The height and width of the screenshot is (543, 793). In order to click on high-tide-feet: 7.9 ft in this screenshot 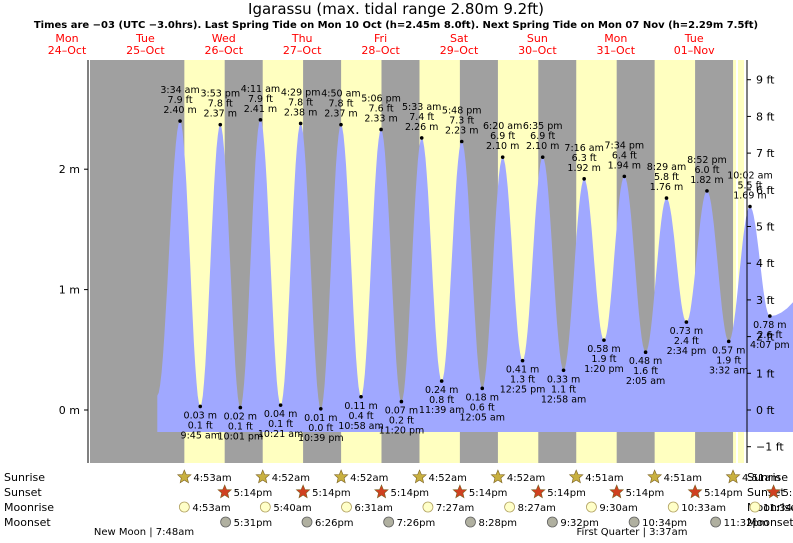, I will do `click(260, 99)`.